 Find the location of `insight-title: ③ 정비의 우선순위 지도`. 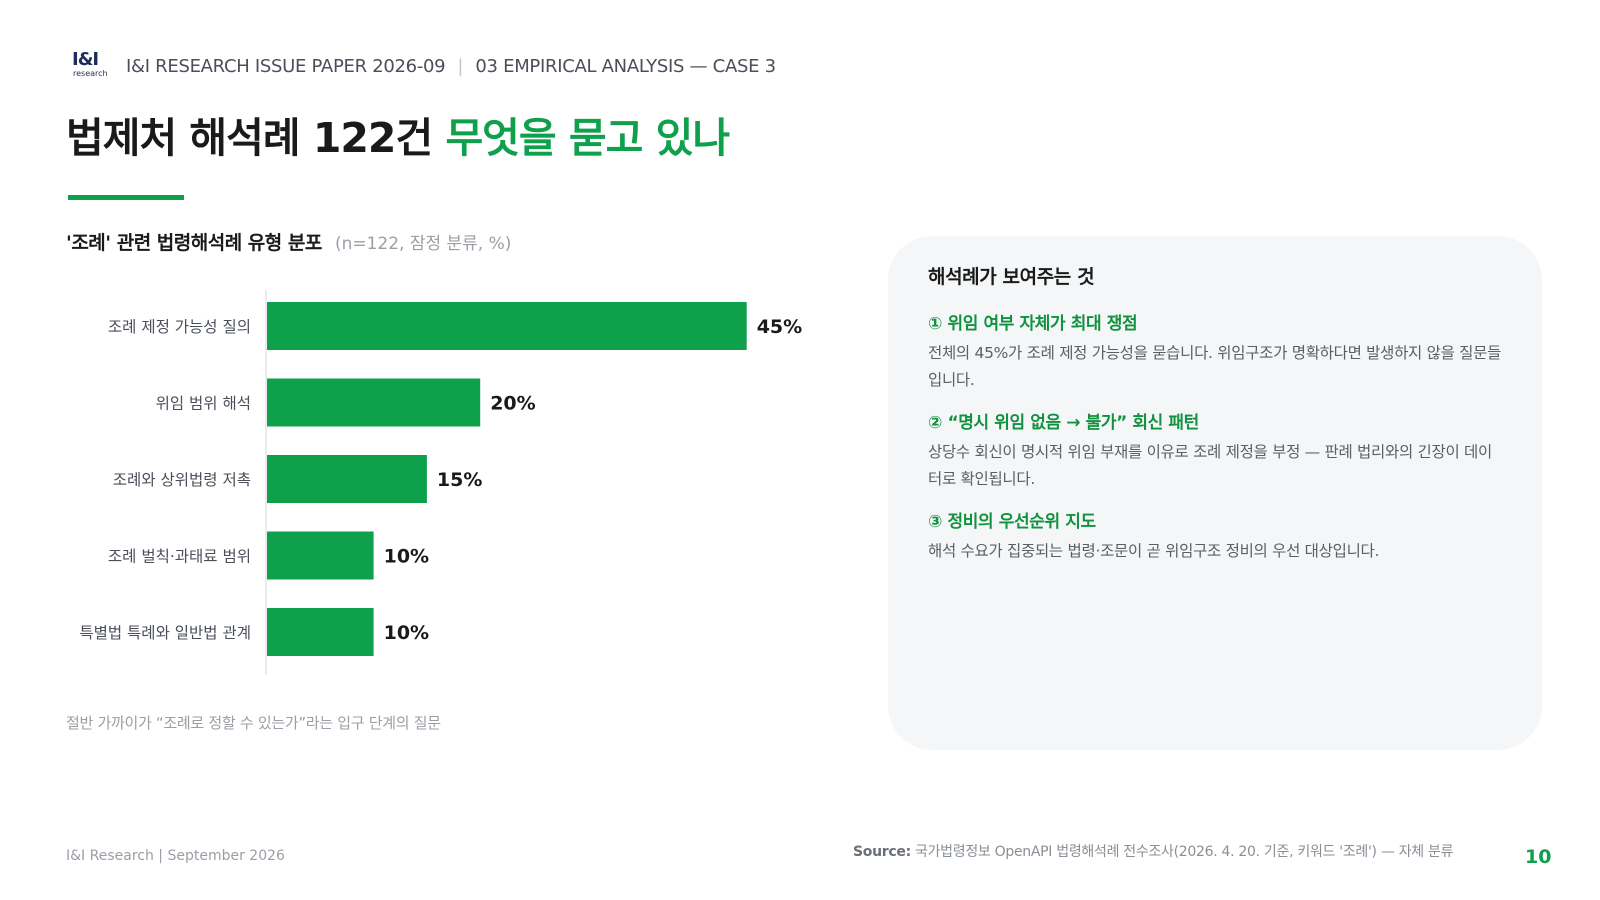

insight-title: ③ 정비의 우선순위 지도 is located at coordinates (1012, 522).